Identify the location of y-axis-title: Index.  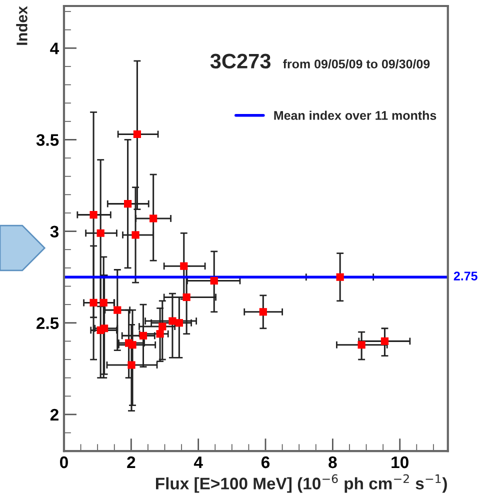
(22, 25).